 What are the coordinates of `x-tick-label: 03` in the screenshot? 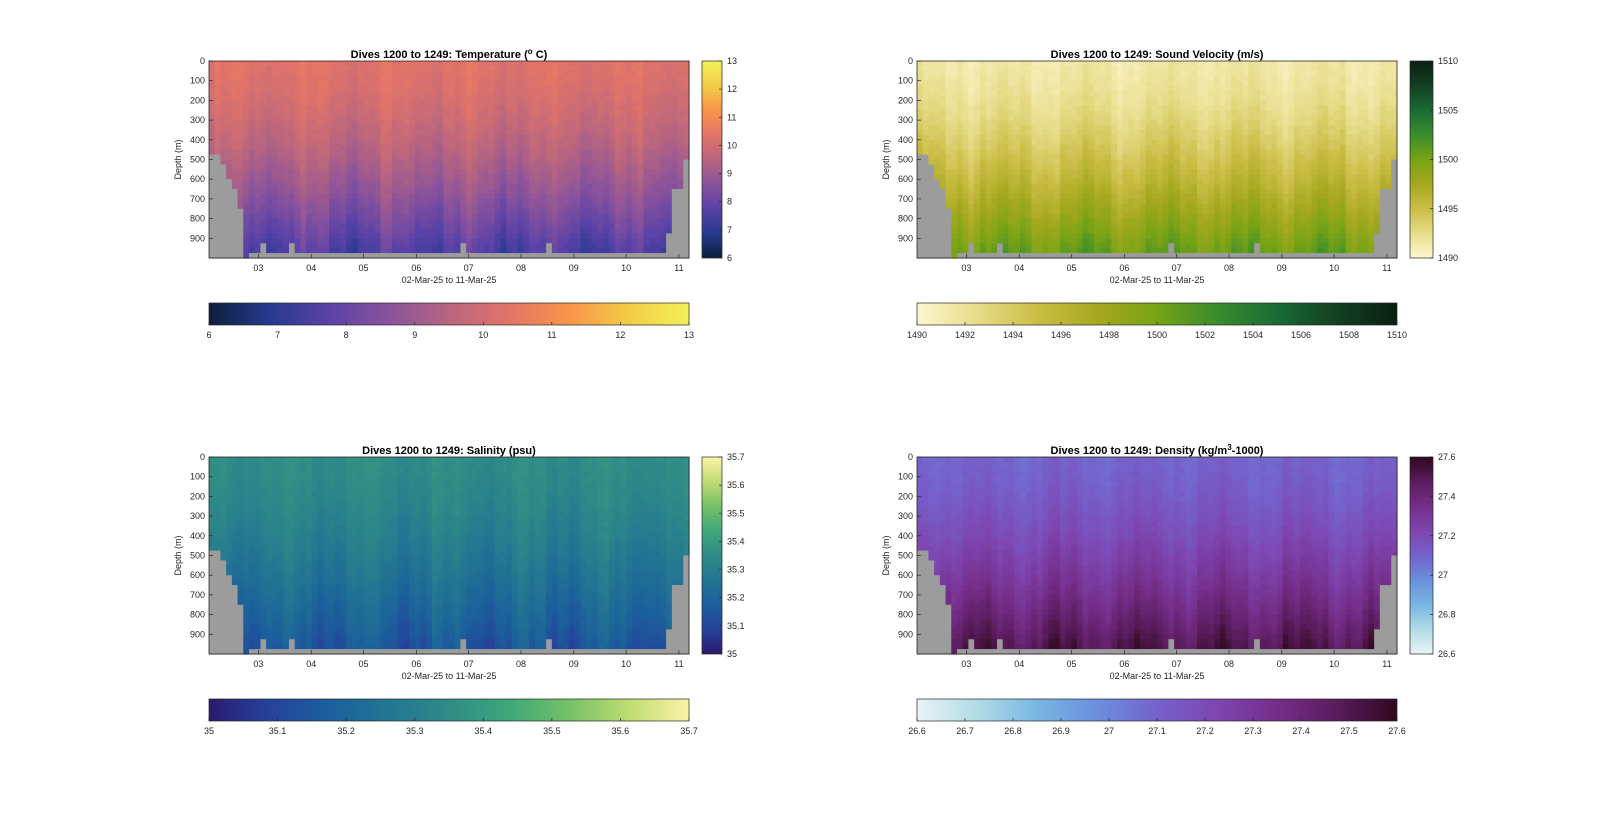 It's located at (258, 268).